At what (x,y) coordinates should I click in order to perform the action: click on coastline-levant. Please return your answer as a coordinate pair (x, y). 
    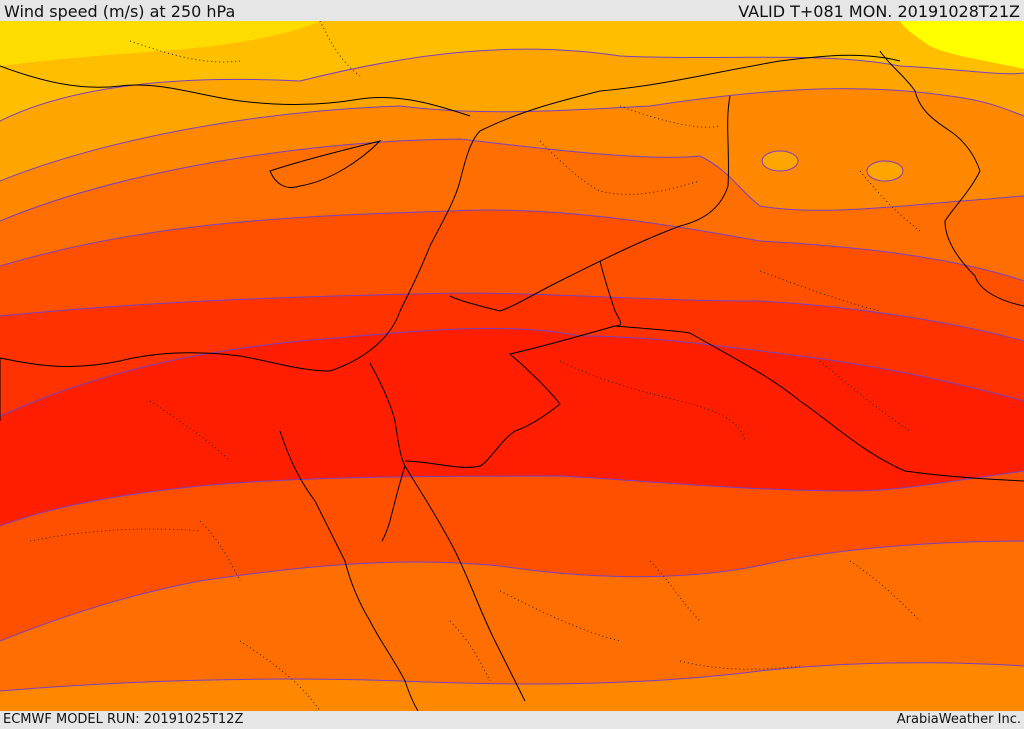
    Looking at the image, I should click on (405, 251).